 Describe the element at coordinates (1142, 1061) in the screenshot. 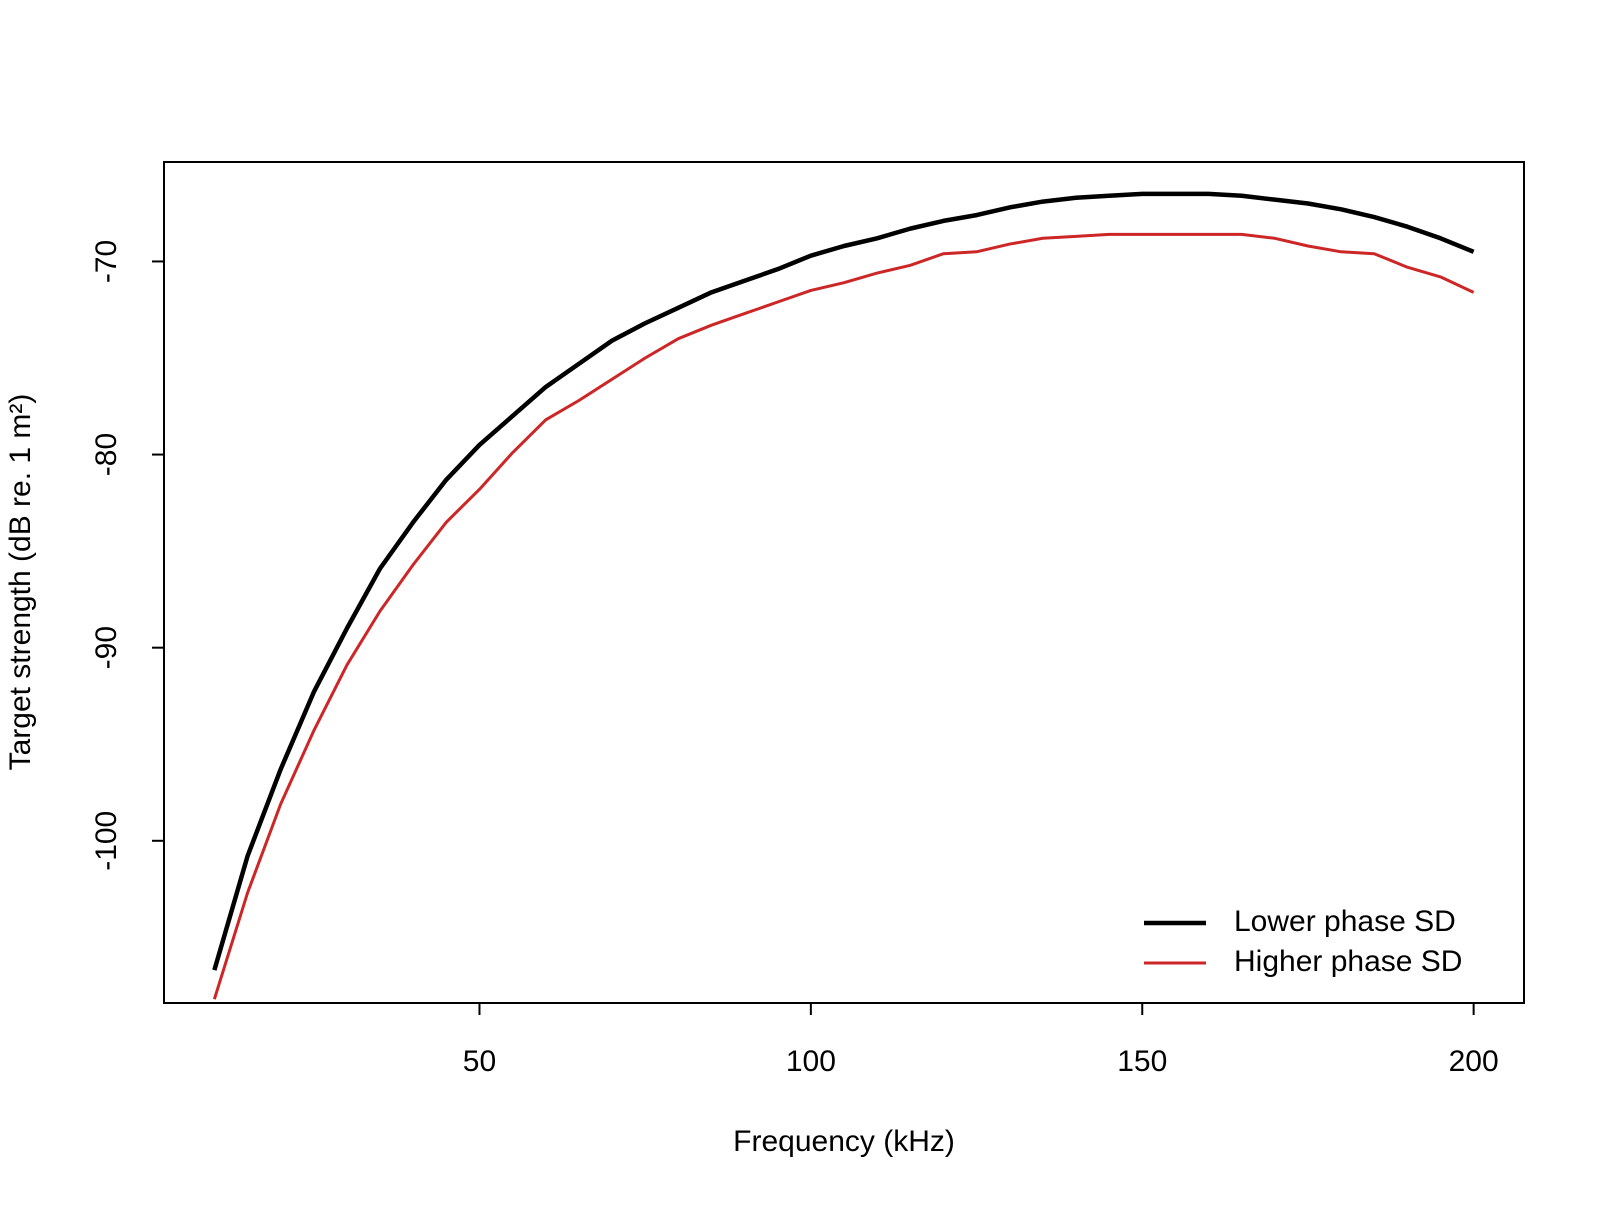

I see `x-tick-label: 150` at that location.